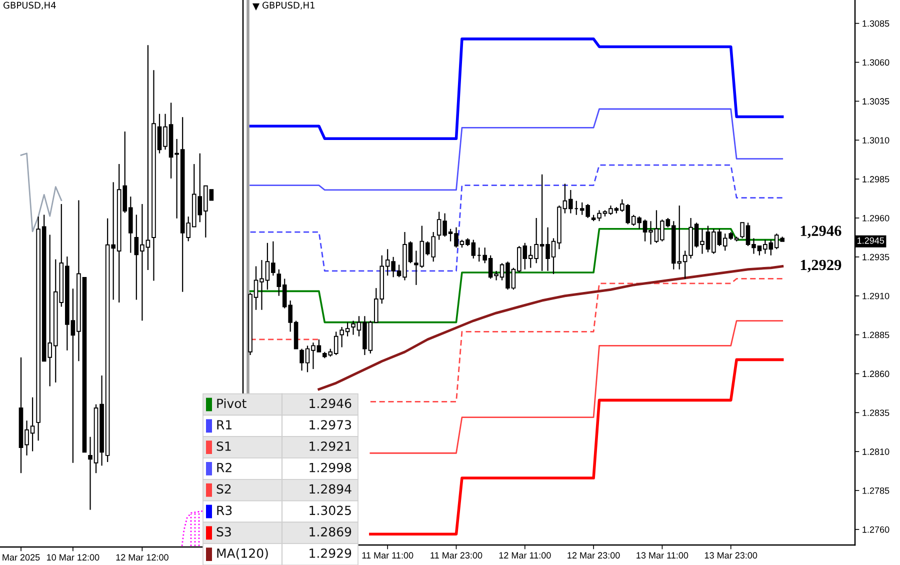  What do you see at coordinates (224, 511) in the screenshot?
I see `legend-label: R3` at bounding box center [224, 511].